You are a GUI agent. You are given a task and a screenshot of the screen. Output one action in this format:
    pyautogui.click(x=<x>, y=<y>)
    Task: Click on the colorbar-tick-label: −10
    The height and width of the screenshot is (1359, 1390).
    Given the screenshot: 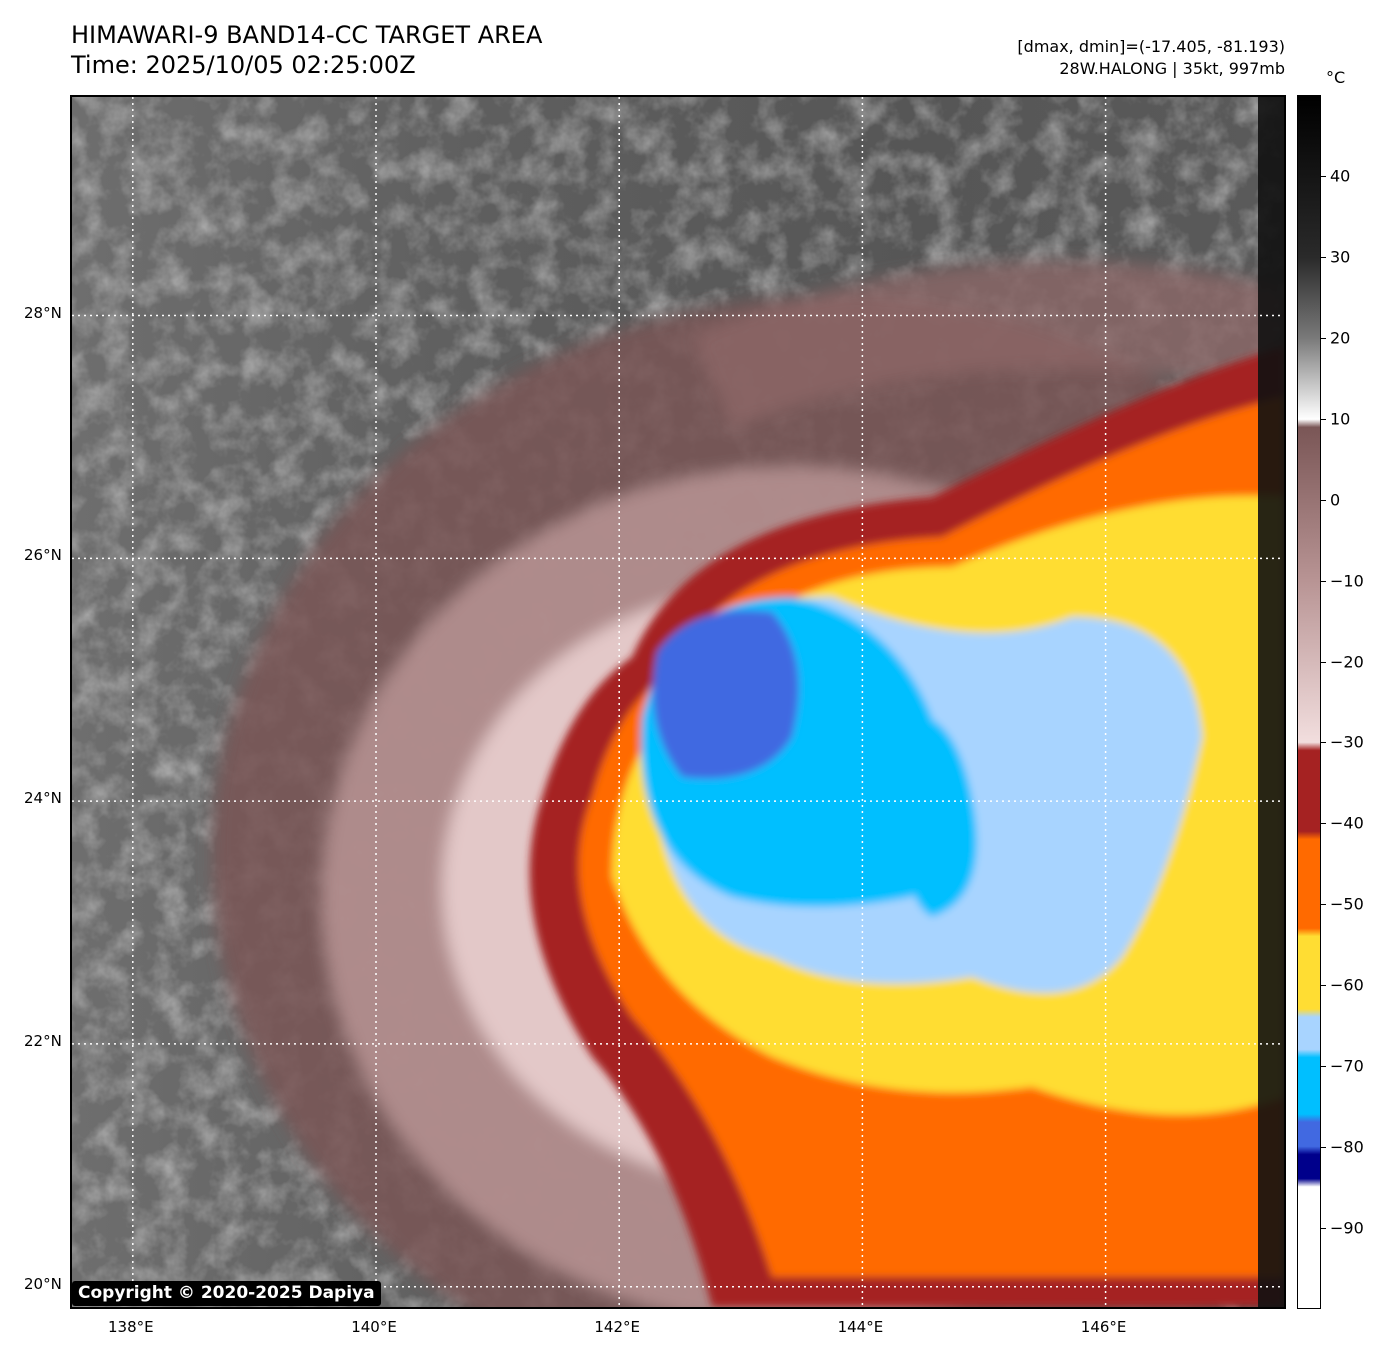 What is the action you would take?
    pyautogui.click(x=1347, y=581)
    